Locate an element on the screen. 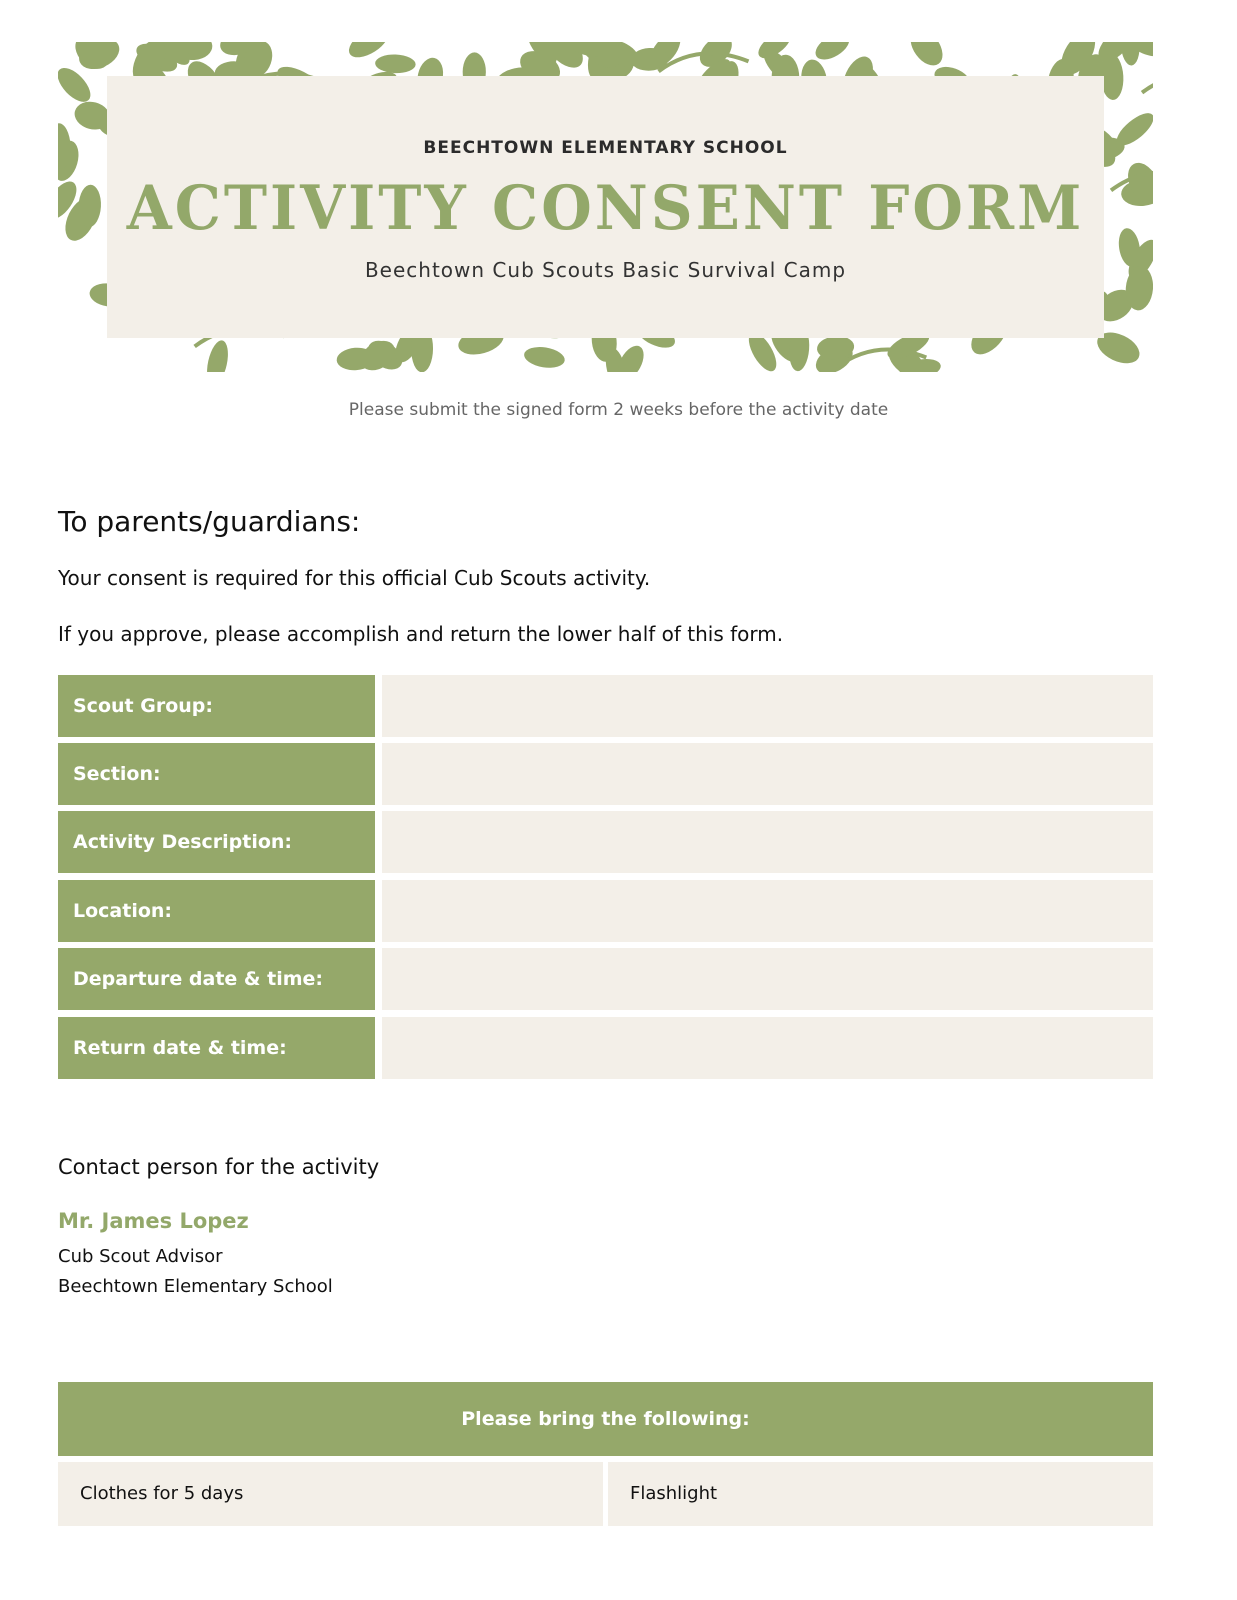 The height and width of the screenshot is (1600, 1237). bring-heading: Please bring the following: is located at coordinates (605, 1419).